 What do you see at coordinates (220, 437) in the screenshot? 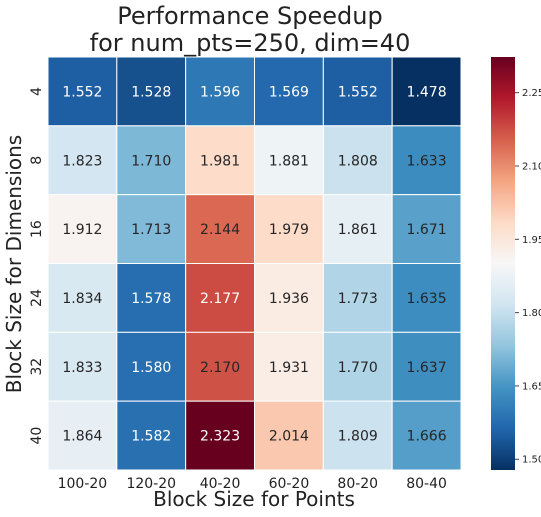
I see `cell-value-label: 2.323` at bounding box center [220, 437].